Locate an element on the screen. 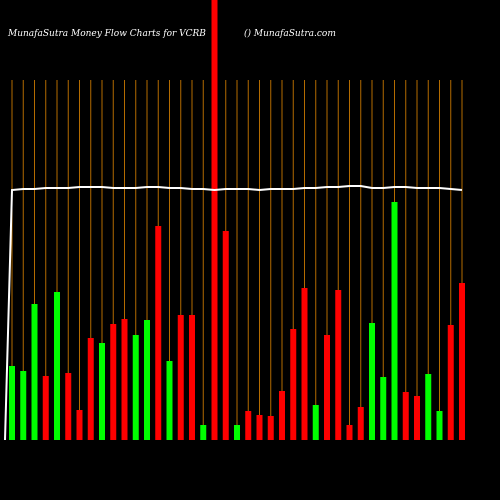 Image resolution: width=500 pixels, height=500 pixels. chart-title: MunafaSutra Money Flow Charts for VCRB is located at coordinates (106, 34).